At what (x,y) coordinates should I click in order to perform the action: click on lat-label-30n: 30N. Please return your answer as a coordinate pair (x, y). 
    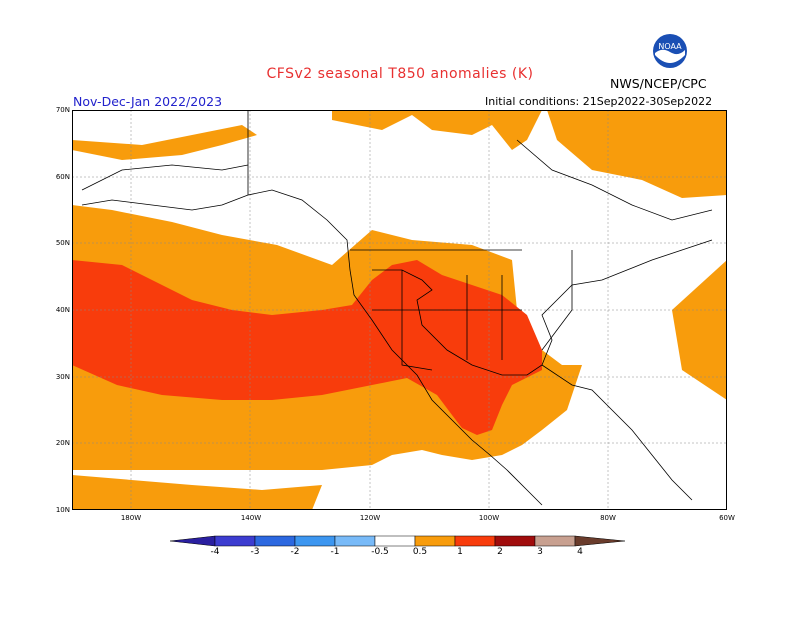
    Looking at the image, I should click on (62, 377).